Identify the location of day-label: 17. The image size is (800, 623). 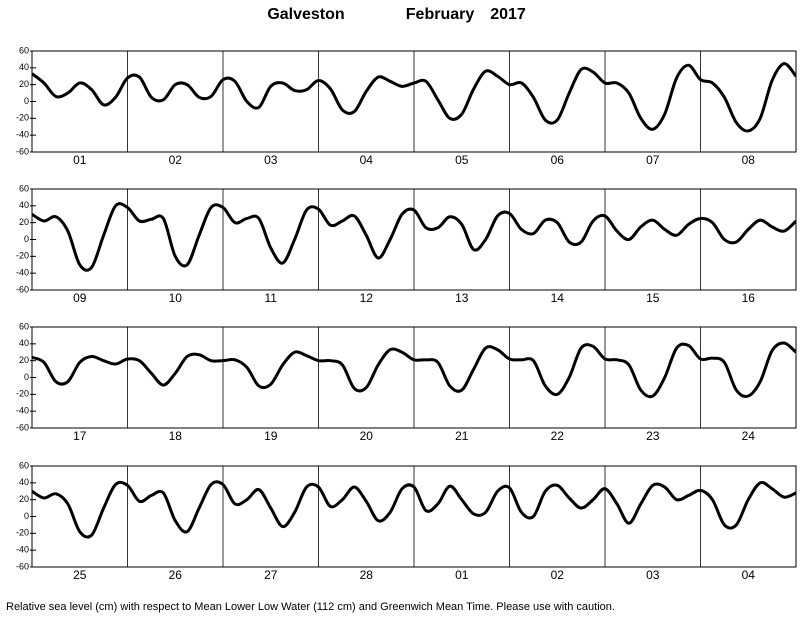
(80, 436).